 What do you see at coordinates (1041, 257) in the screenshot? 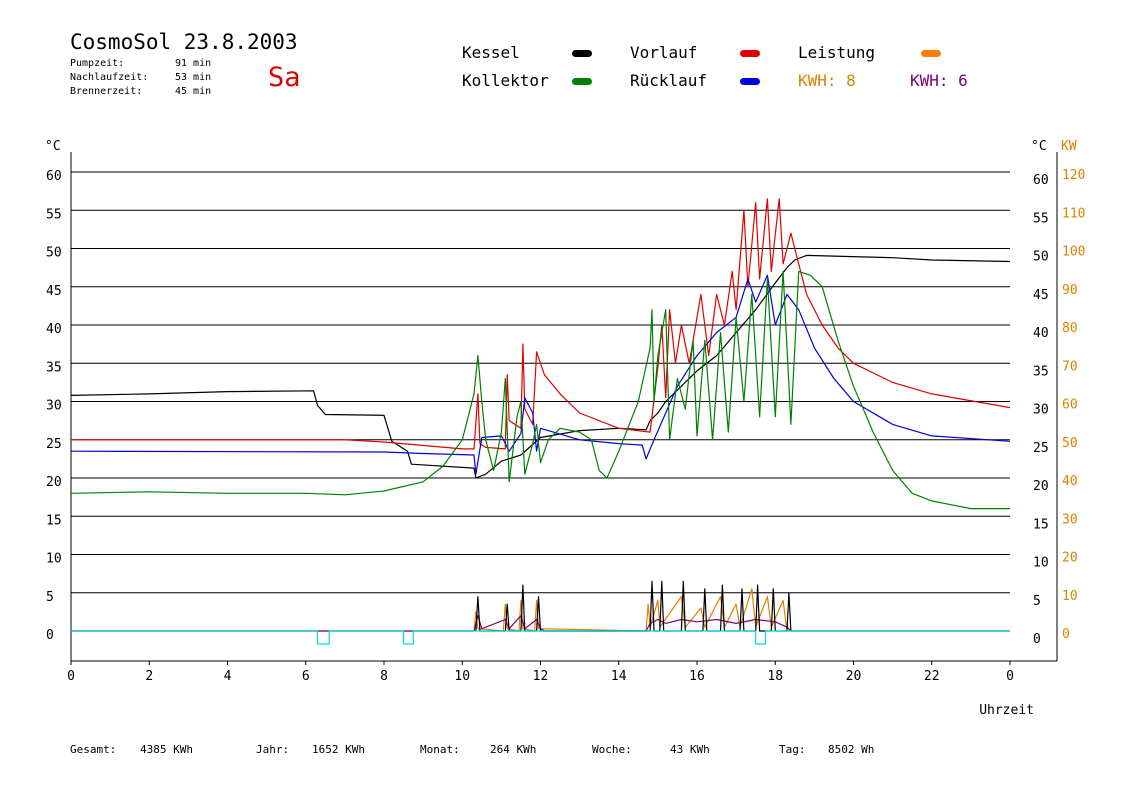
I see `y-tick-label-right: 50` at bounding box center [1041, 257].